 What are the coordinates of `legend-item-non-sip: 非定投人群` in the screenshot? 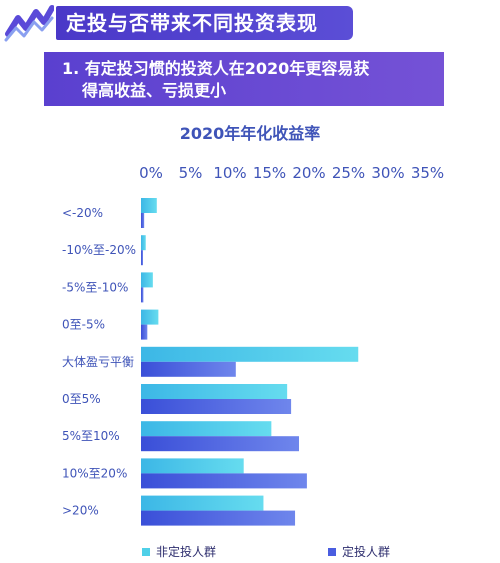 It's located at (179, 551).